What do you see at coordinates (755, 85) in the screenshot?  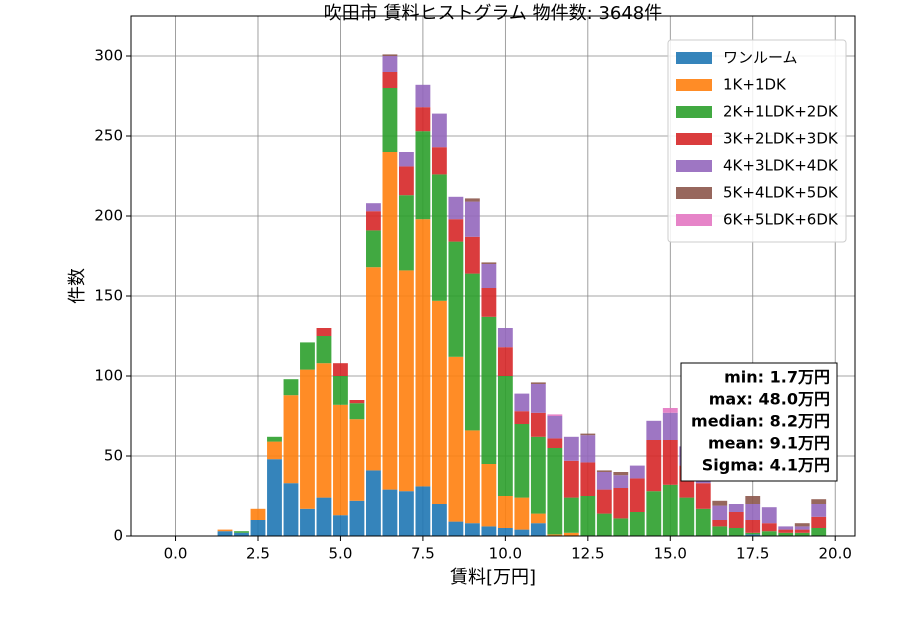 I see `legend-label: 1K+1DK` at bounding box center [755, 85].